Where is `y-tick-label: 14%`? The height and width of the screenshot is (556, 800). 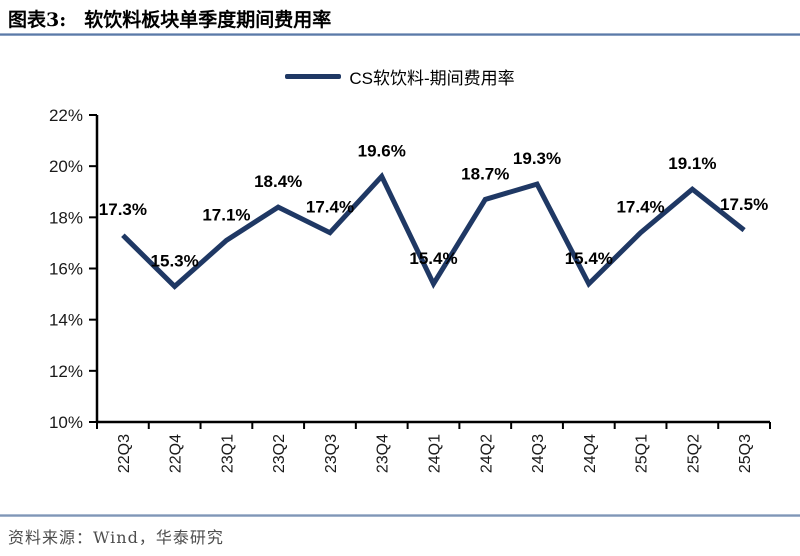 y-tick-label: 14% is located at coordinates (66, 320).